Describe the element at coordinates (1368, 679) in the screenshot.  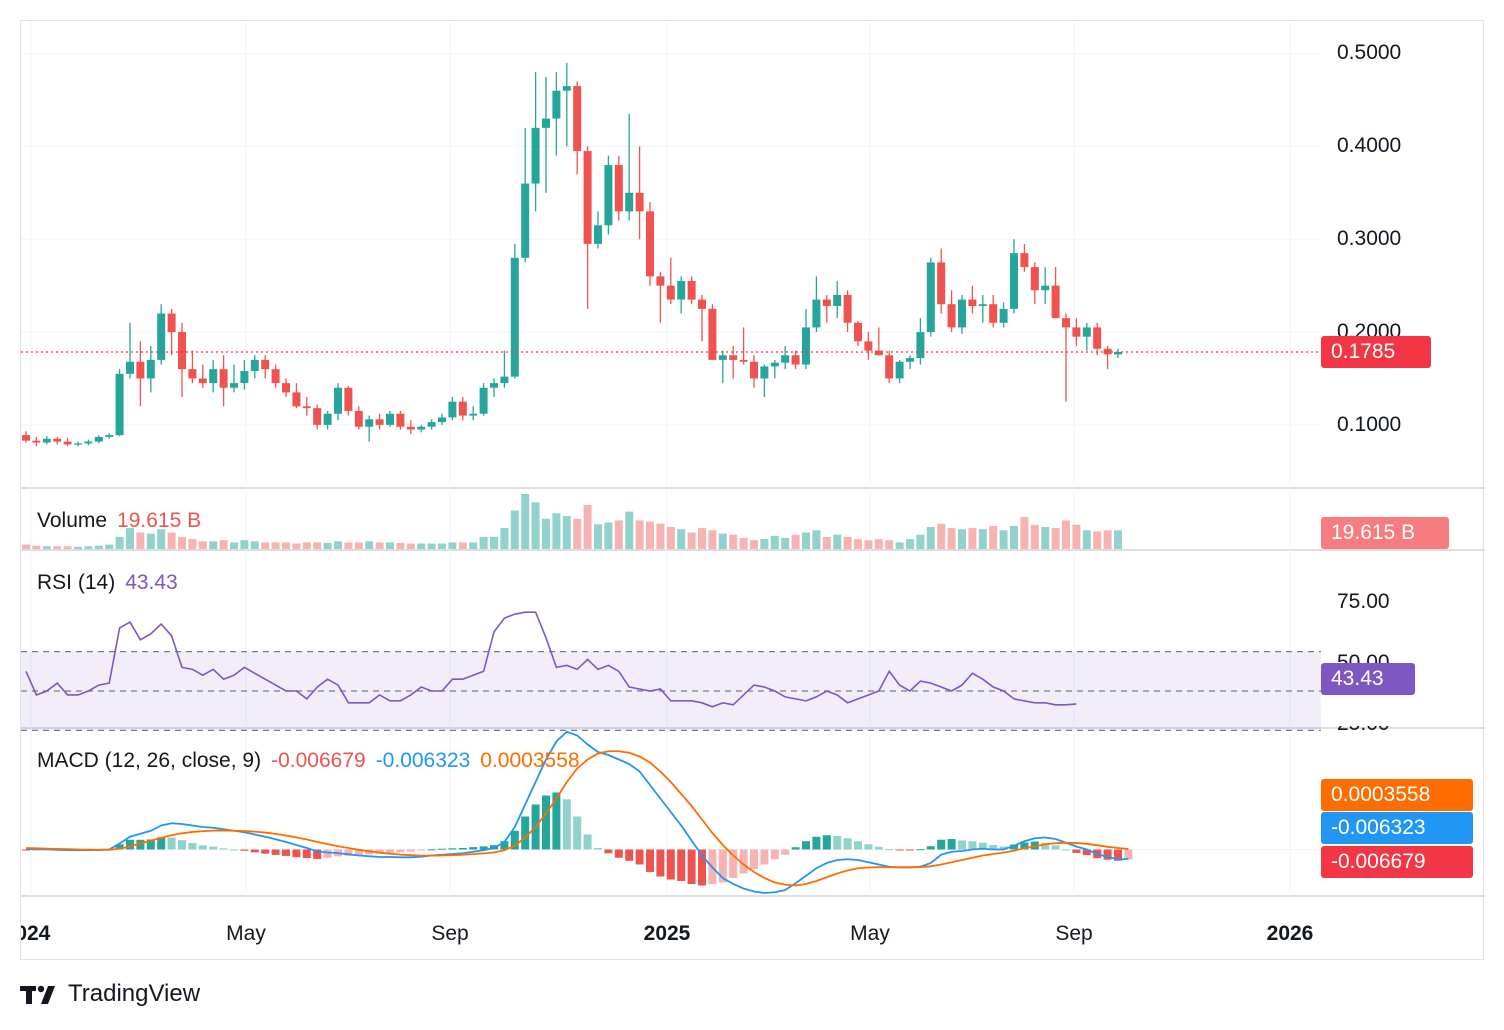
I see `rsi-value-tag: 43.43` at that location.